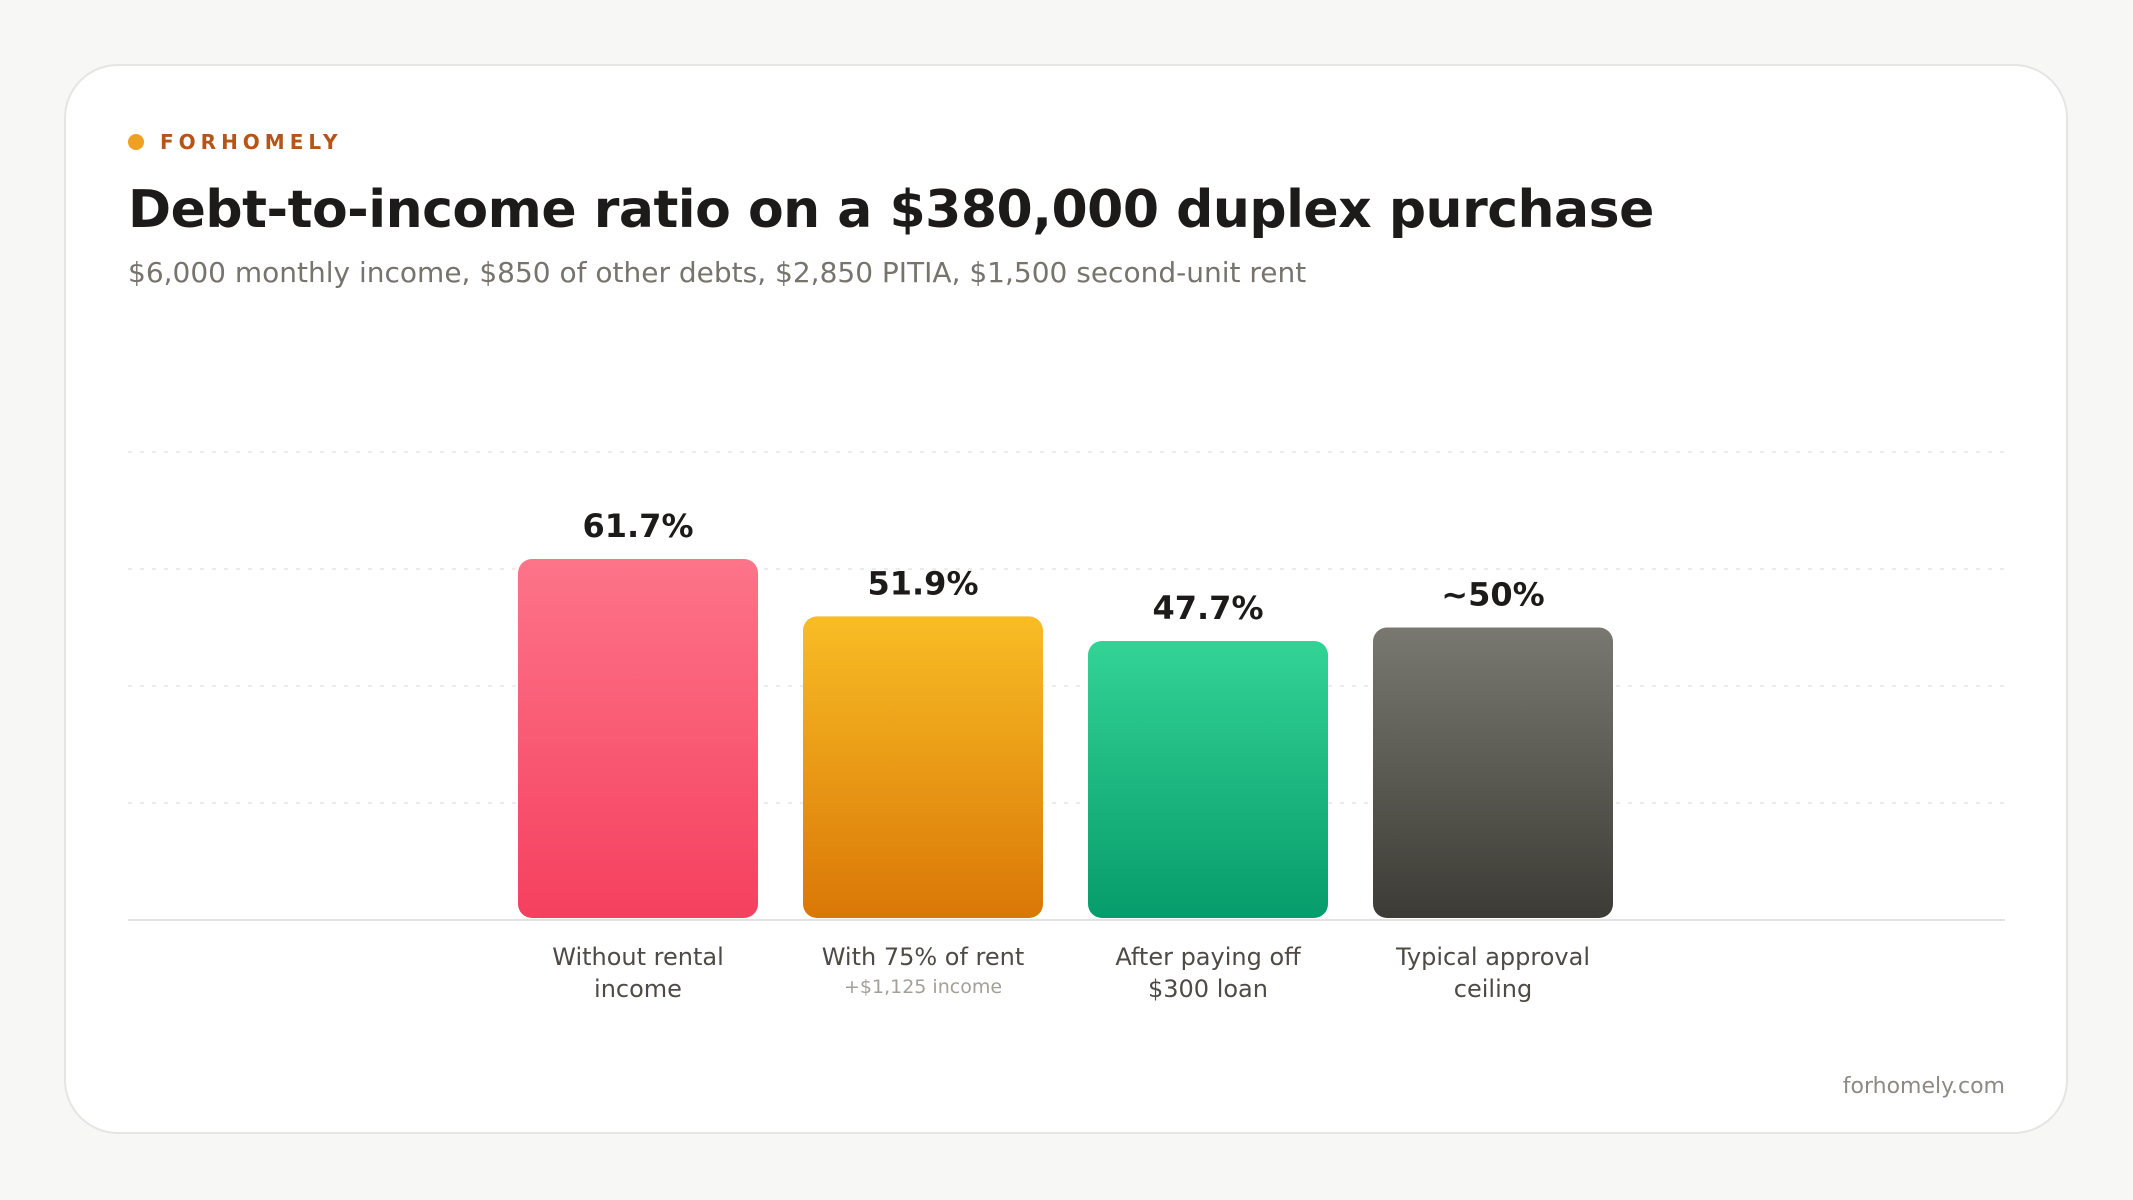  What do you see at coordinates (1492, 595) in the screenshot?
I see `value-label-4: ~50%` at bounding box center [1492, 595].